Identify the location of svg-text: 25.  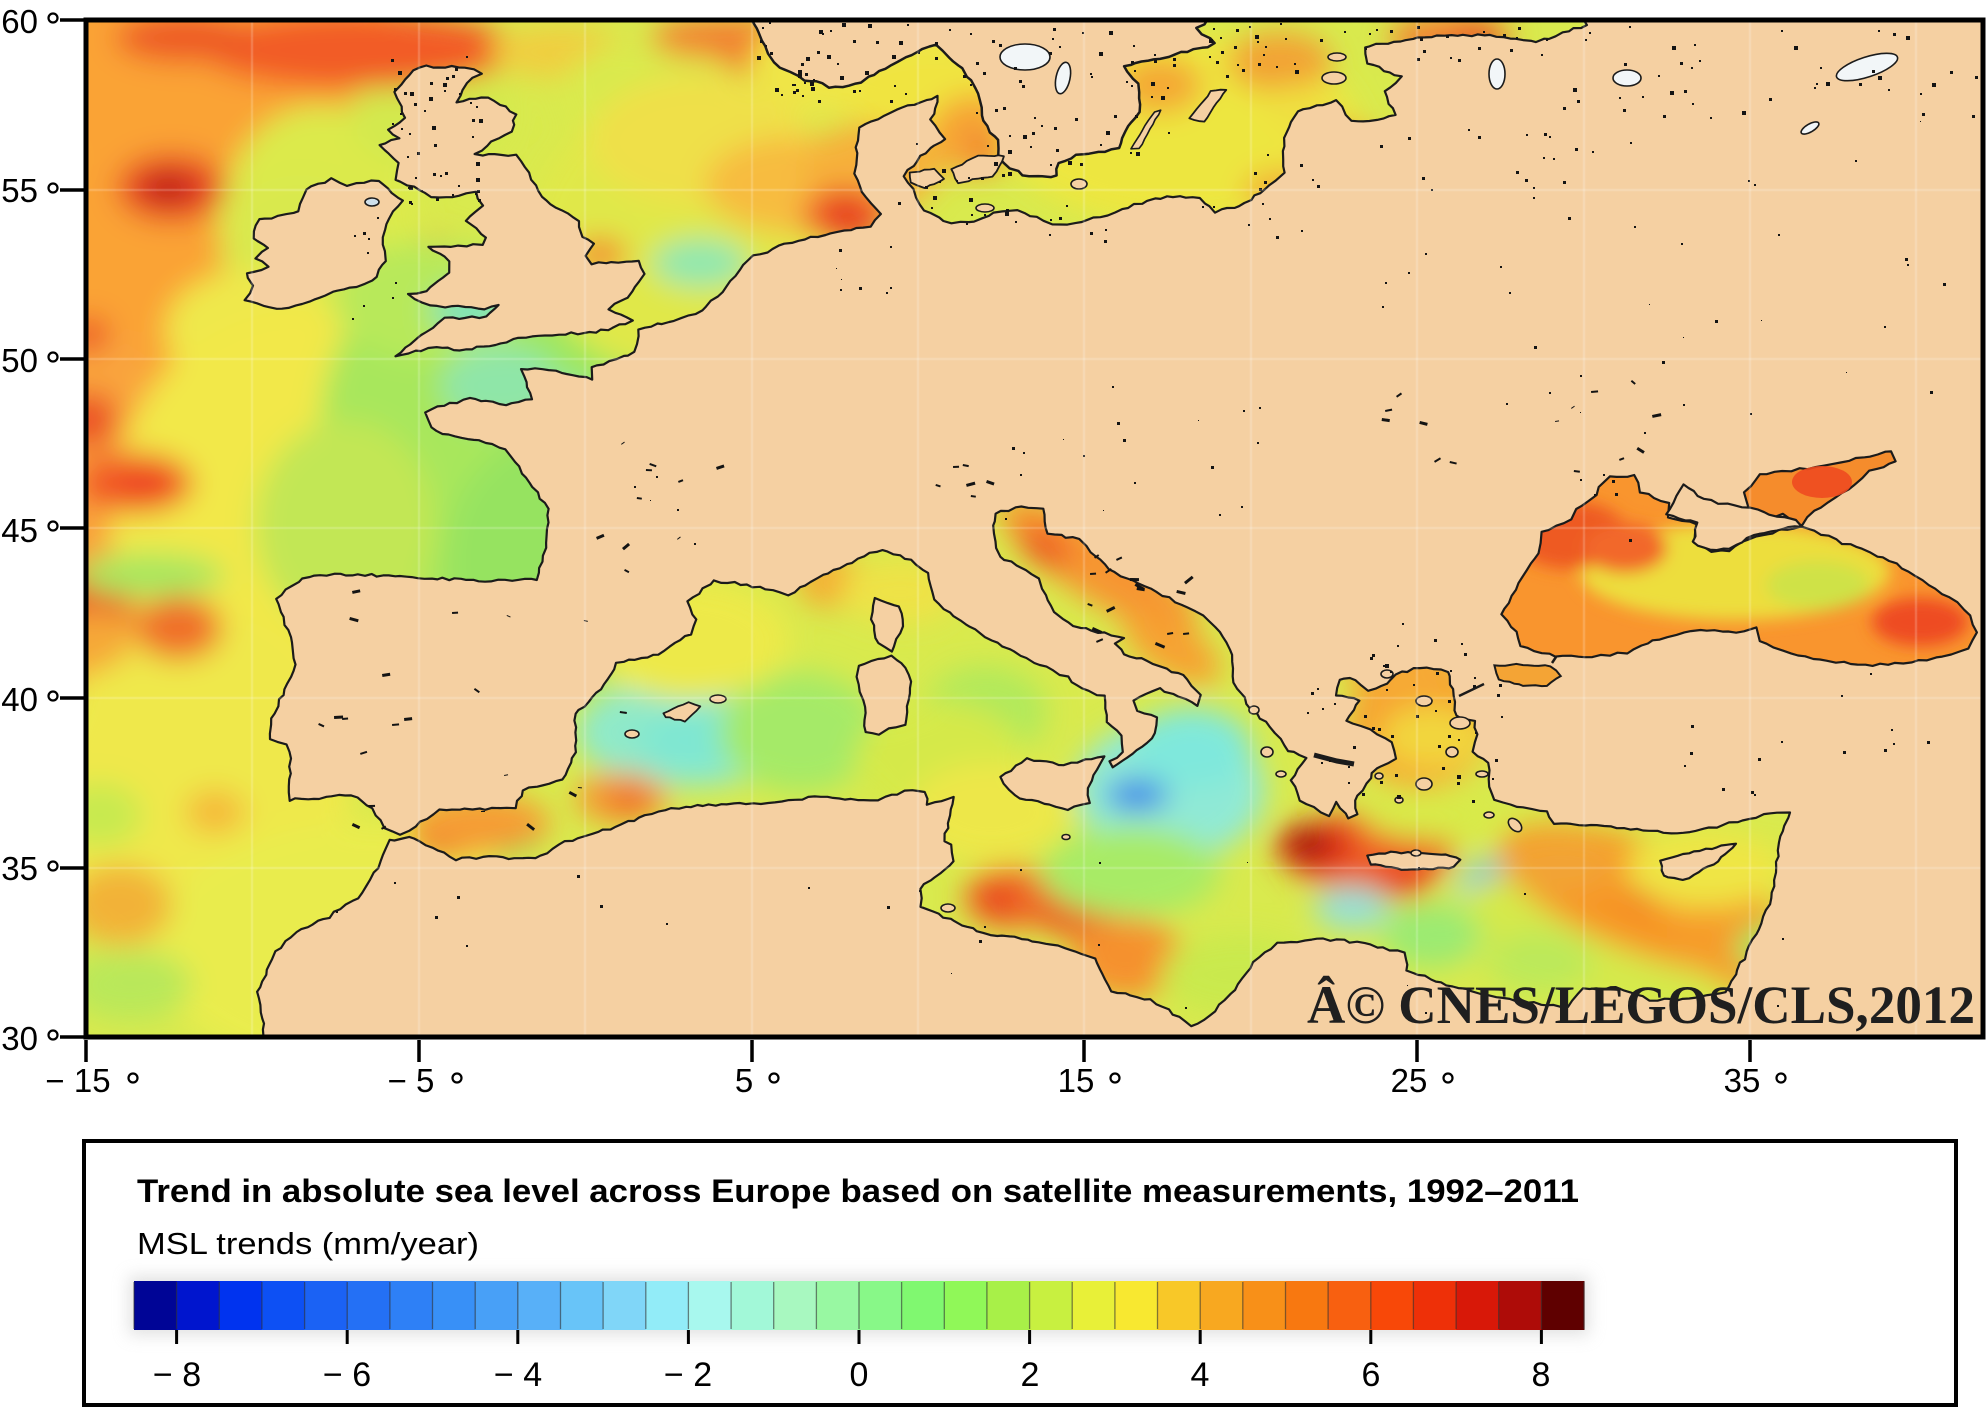
(1409, 1080).